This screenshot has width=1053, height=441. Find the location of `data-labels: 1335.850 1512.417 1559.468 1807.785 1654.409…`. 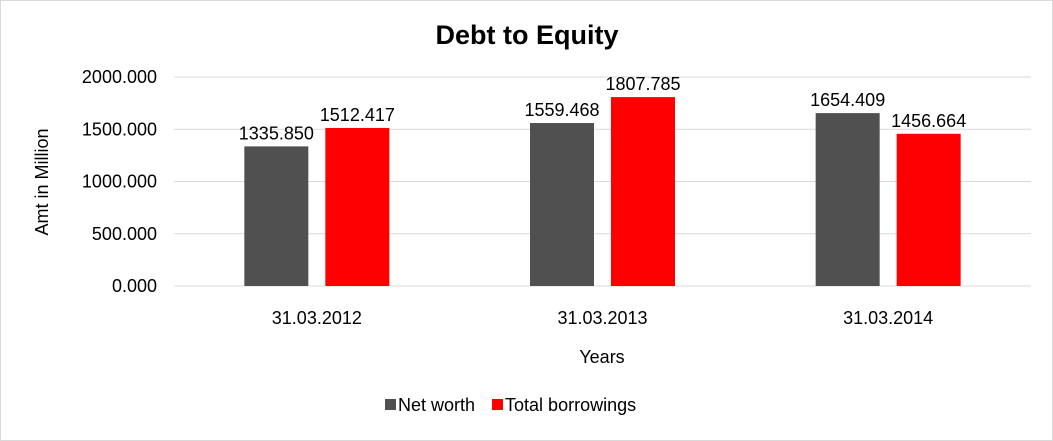

data-labels: 1335.850 1512.417 1559.468 1807.785 1654.409… is located at coordinates (602, 108).